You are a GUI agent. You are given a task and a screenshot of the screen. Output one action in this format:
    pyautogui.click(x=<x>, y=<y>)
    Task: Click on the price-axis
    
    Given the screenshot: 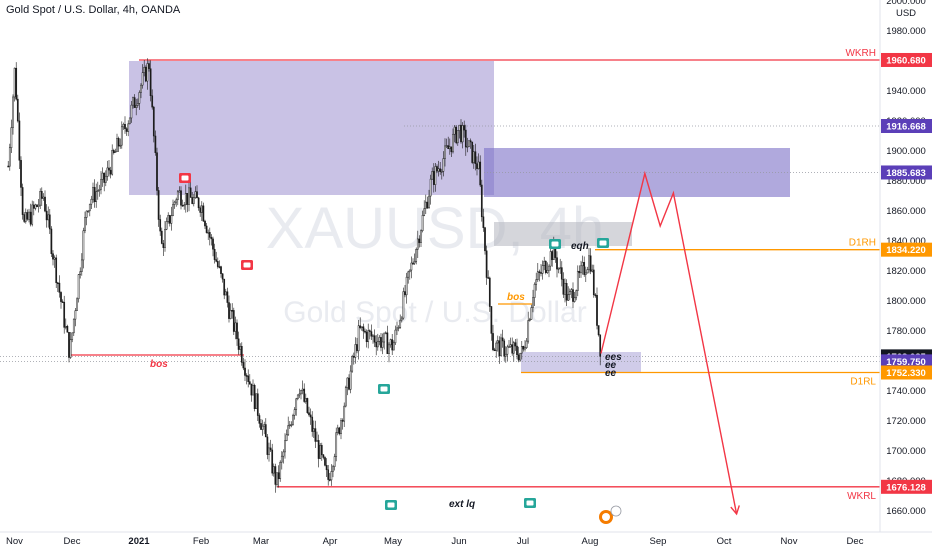 What is the action you would take?
    pyautogui.click(x=906, y=266)
    